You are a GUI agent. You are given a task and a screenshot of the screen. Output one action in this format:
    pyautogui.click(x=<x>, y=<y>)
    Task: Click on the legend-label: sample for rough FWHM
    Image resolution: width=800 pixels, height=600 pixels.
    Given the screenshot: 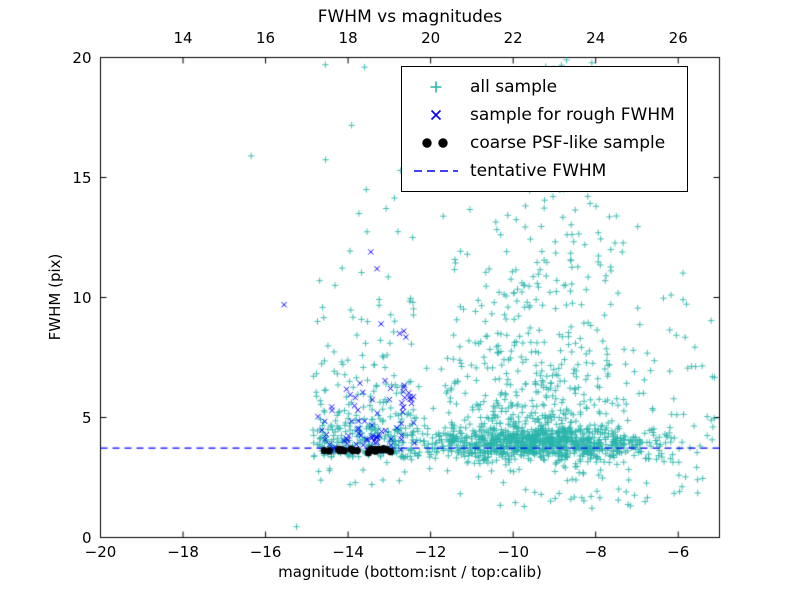 What is the action you would take?
    pyautogui.click(x=572, y=115)
    